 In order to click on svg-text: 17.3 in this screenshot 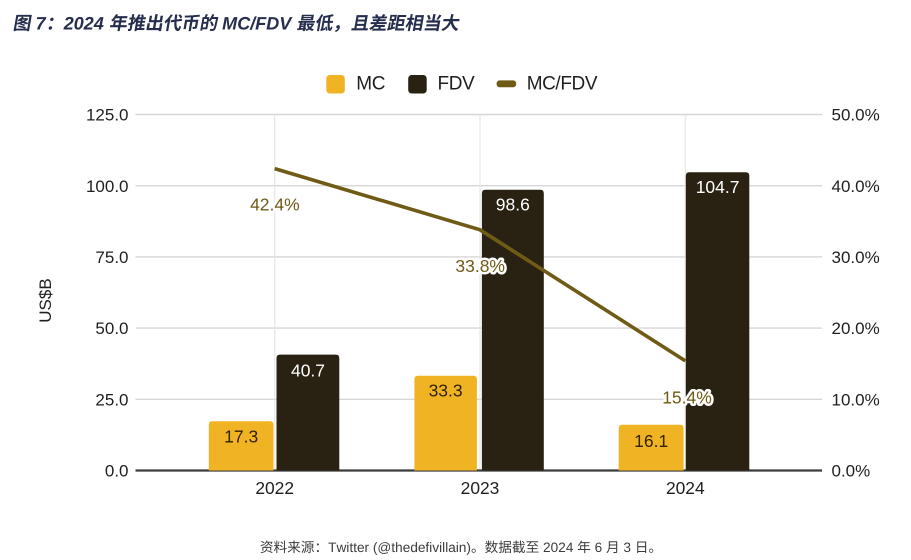, I will do `click(241, 437)`.